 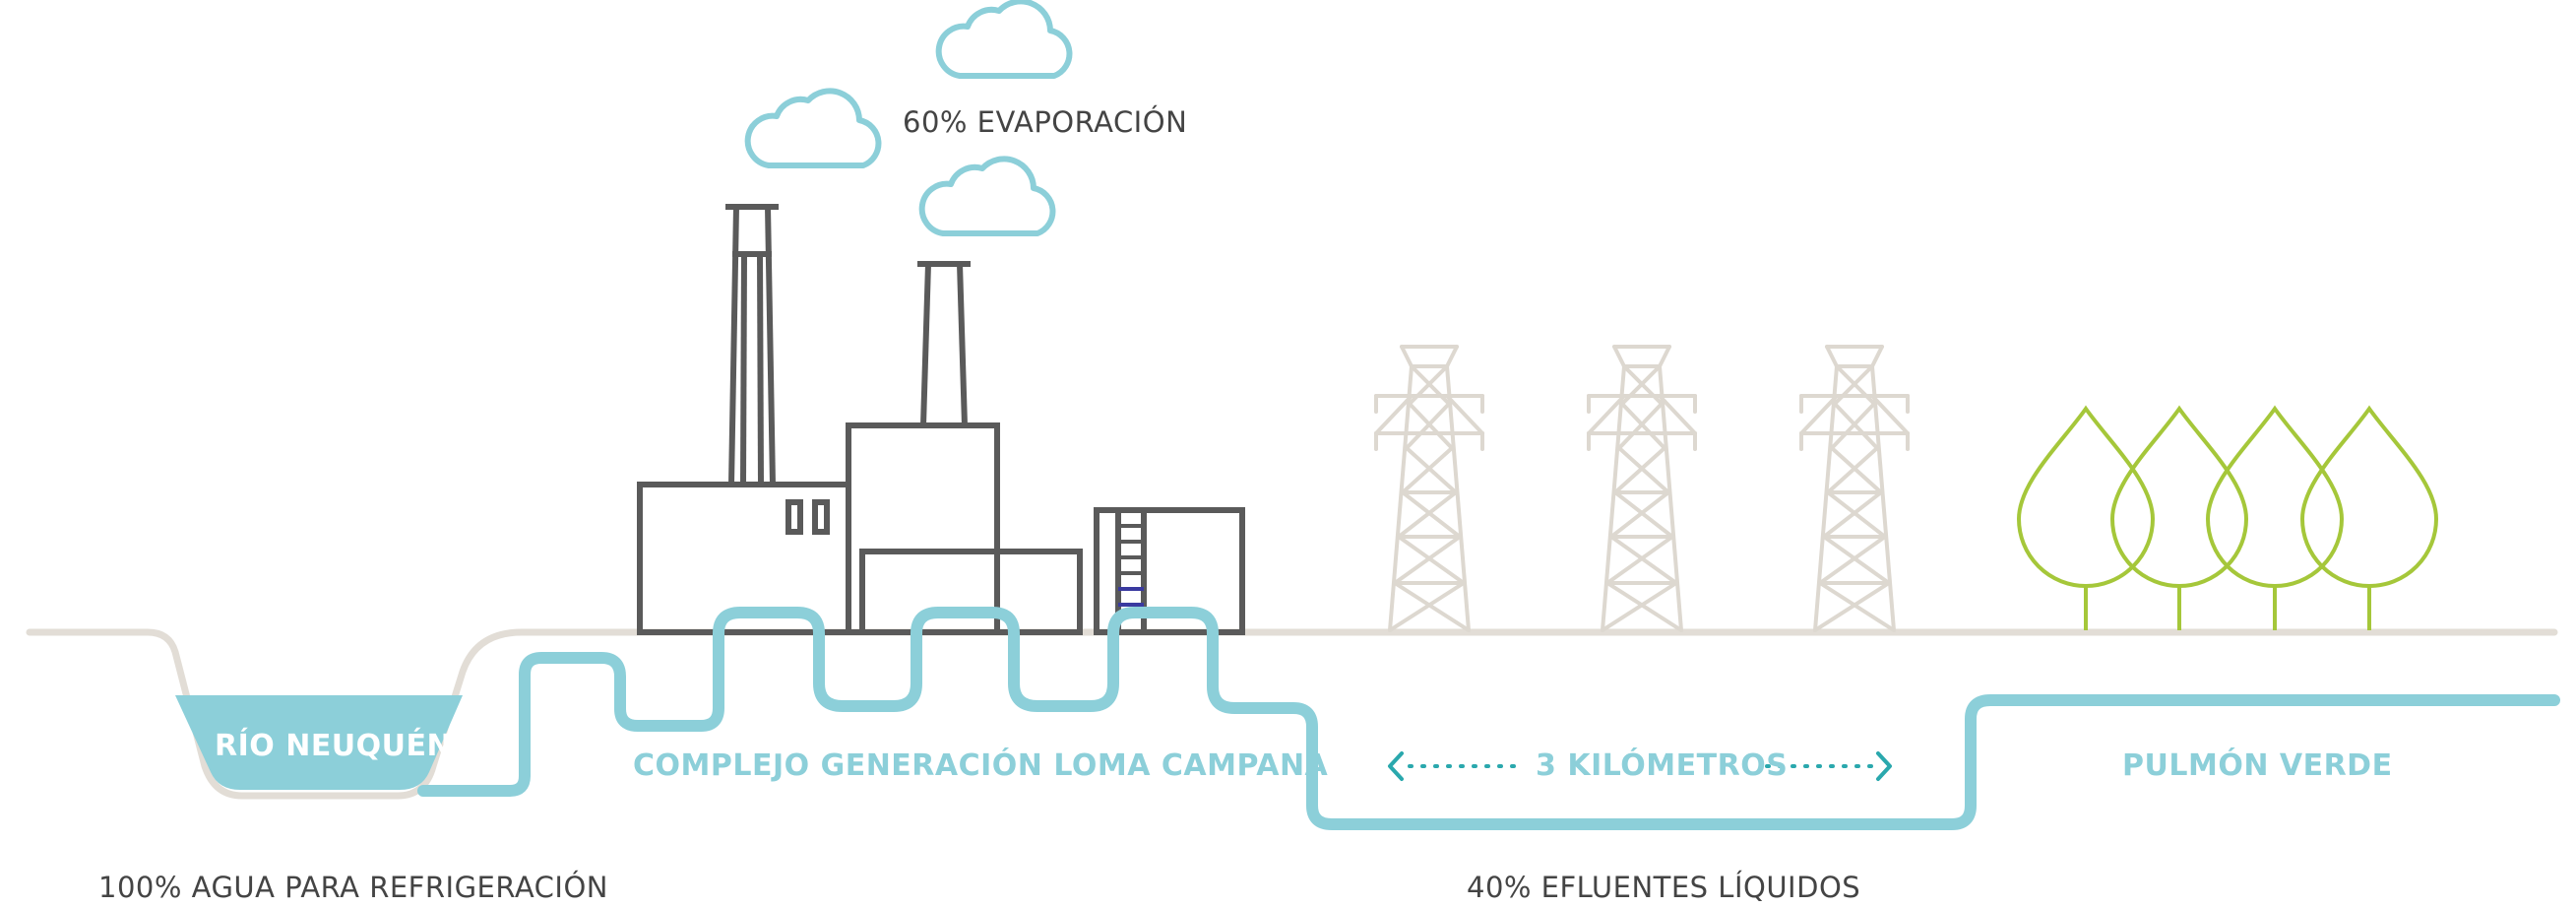 What do you see at coordinates (1664, 888) in the screenshot?
I see `effluents-label: 40% EFLUENTES LÍQUIDOS` at bounding box center [1664, 888].